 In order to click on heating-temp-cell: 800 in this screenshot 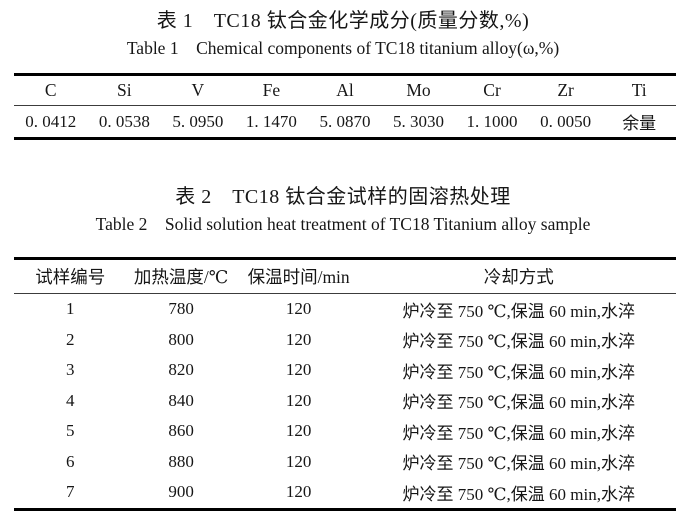, I will do `click(181, 339)`.